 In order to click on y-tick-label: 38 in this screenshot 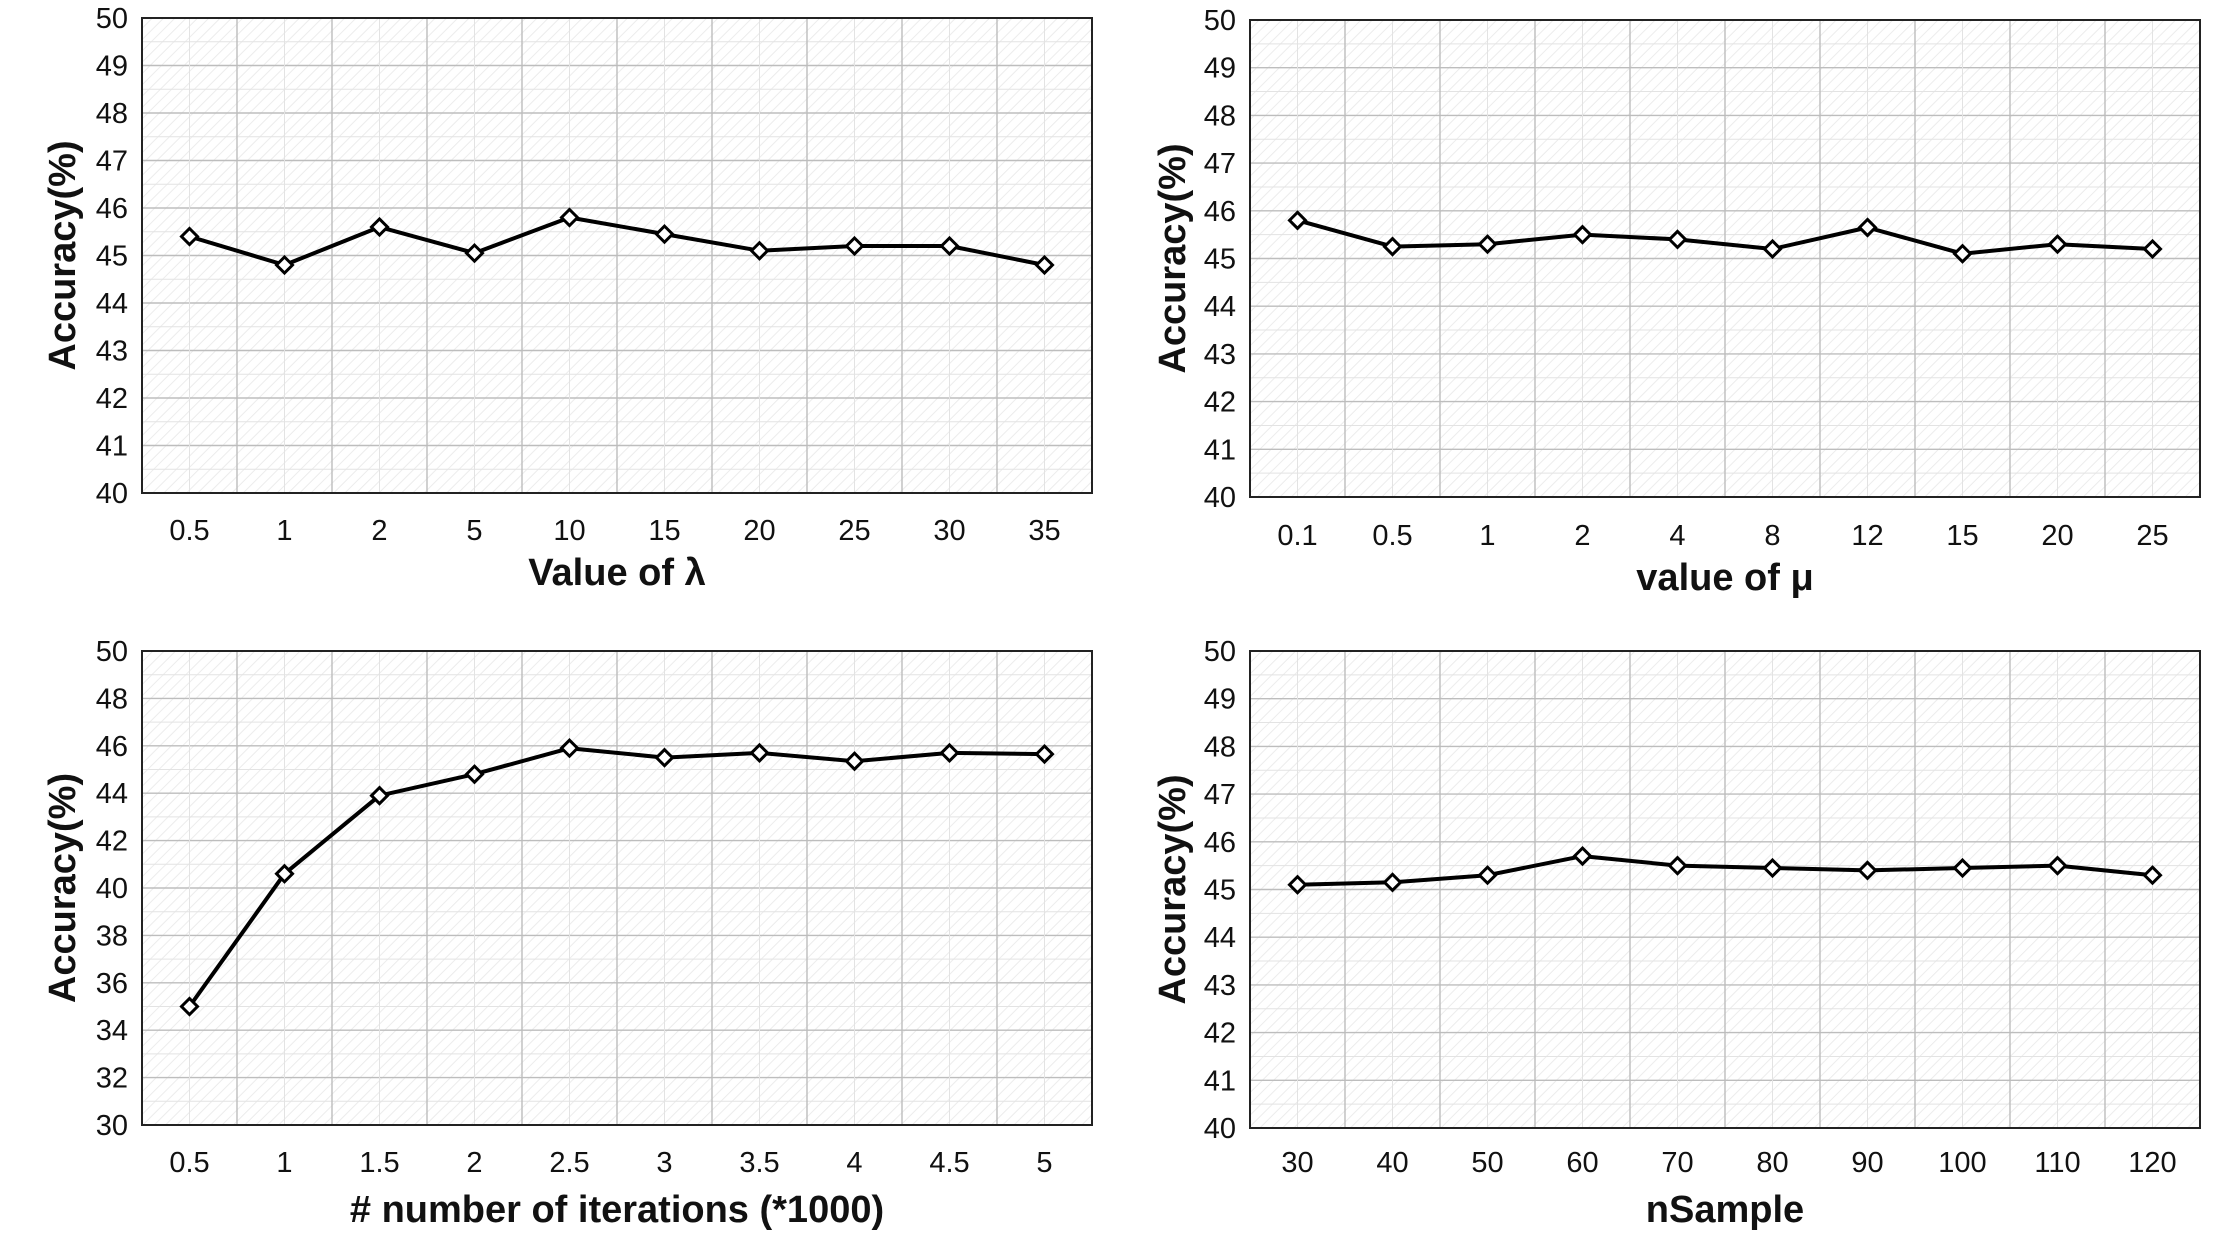, I will do `click(112, 936)`.